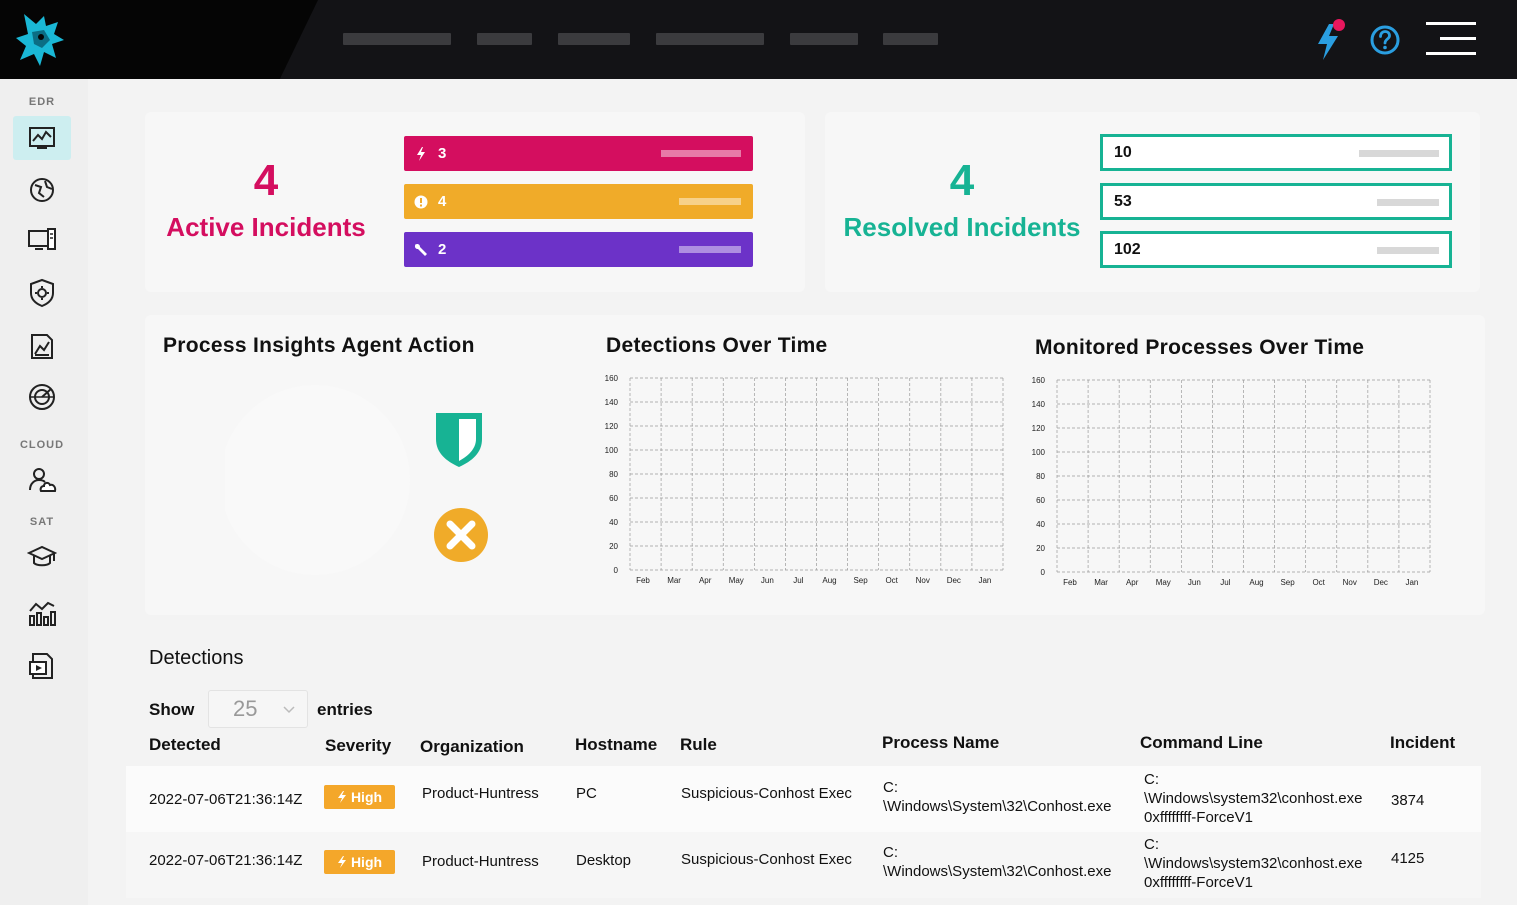 The width and height of the screenshot is (1517, 905). I want to click on video-file-icon, so click(41, 666).